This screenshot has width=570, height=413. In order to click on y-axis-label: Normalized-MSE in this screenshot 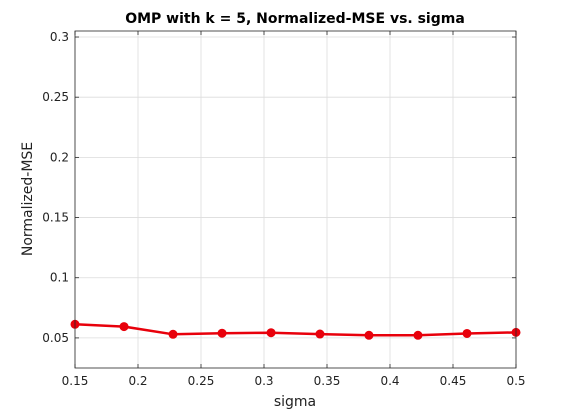, I will do `click(28, 199)`.